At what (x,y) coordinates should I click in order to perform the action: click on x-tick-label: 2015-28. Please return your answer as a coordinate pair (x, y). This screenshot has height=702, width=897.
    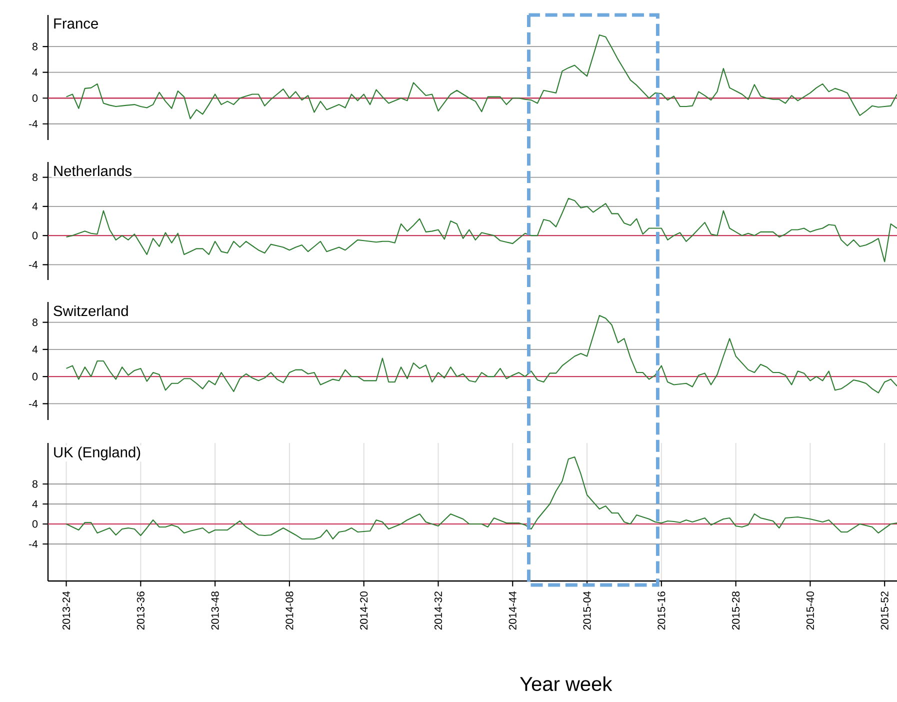
    Looking at the image, I should click on (736, 611).